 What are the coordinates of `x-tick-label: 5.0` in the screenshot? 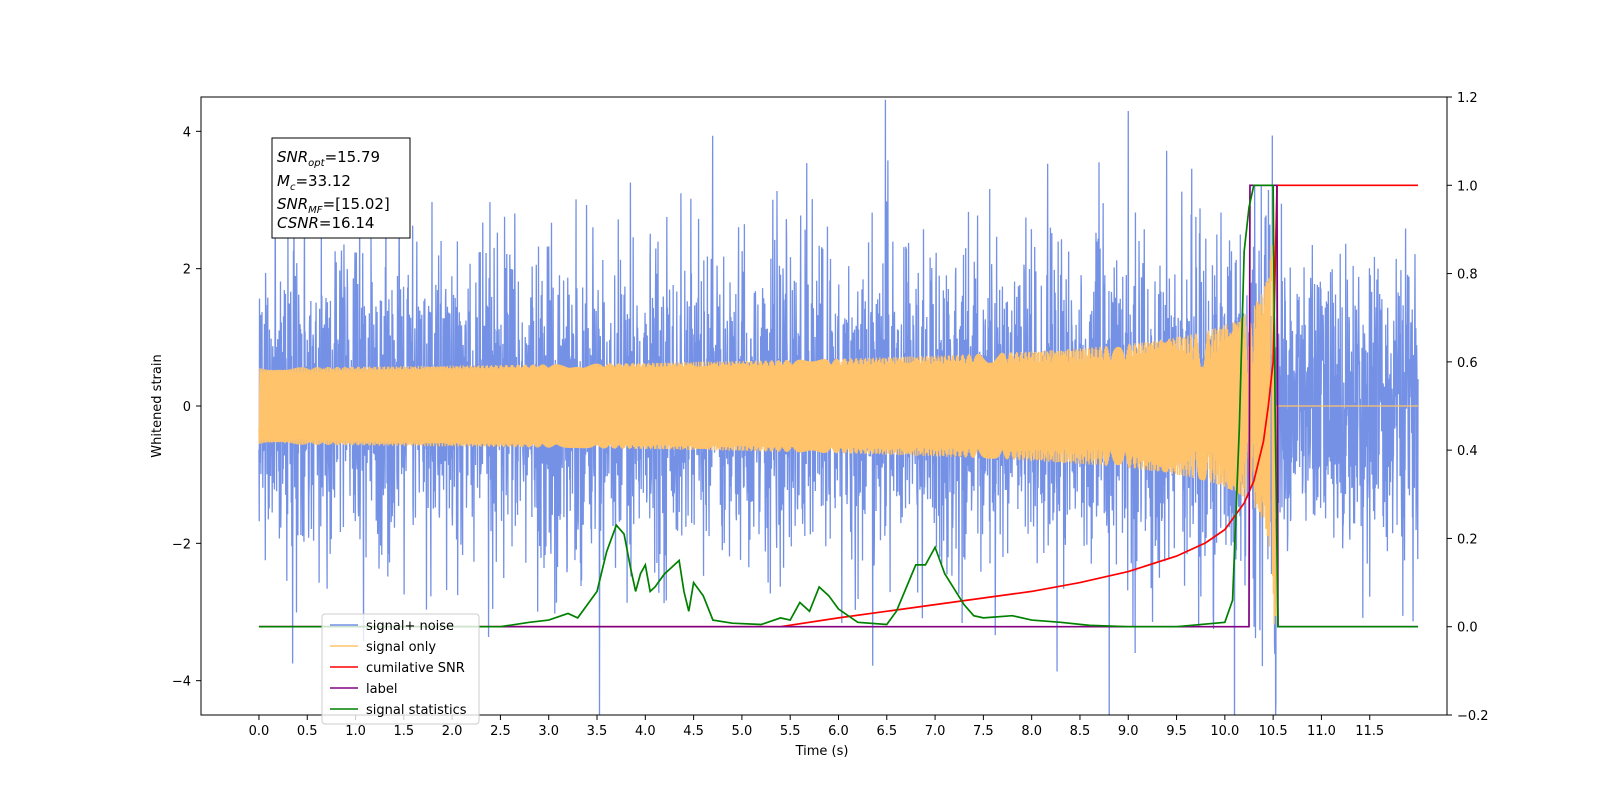 It's located at (742, 731).